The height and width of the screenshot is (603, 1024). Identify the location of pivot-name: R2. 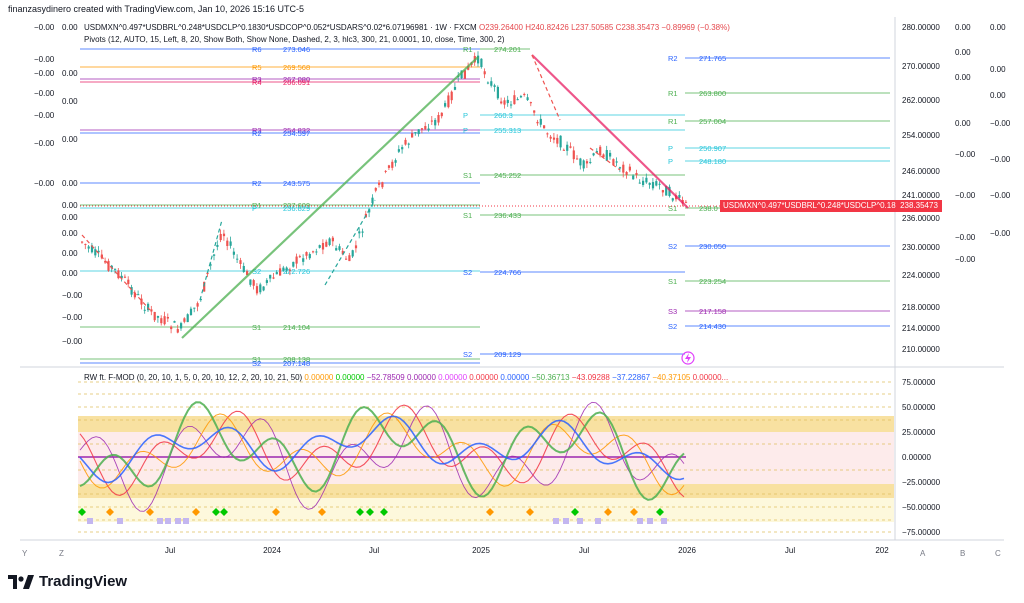
(673, 58).